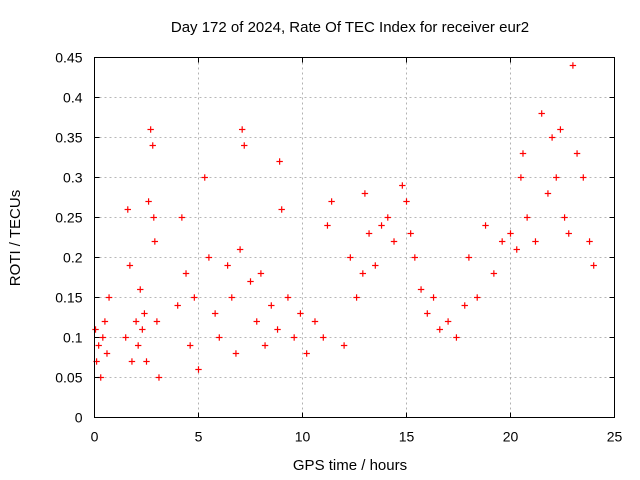 The image size is (640, 480). What do you see at coordinates (73, 258) in the screenshot?
I see `y-tick-label: 0.2` at bounding box center [73, 258].